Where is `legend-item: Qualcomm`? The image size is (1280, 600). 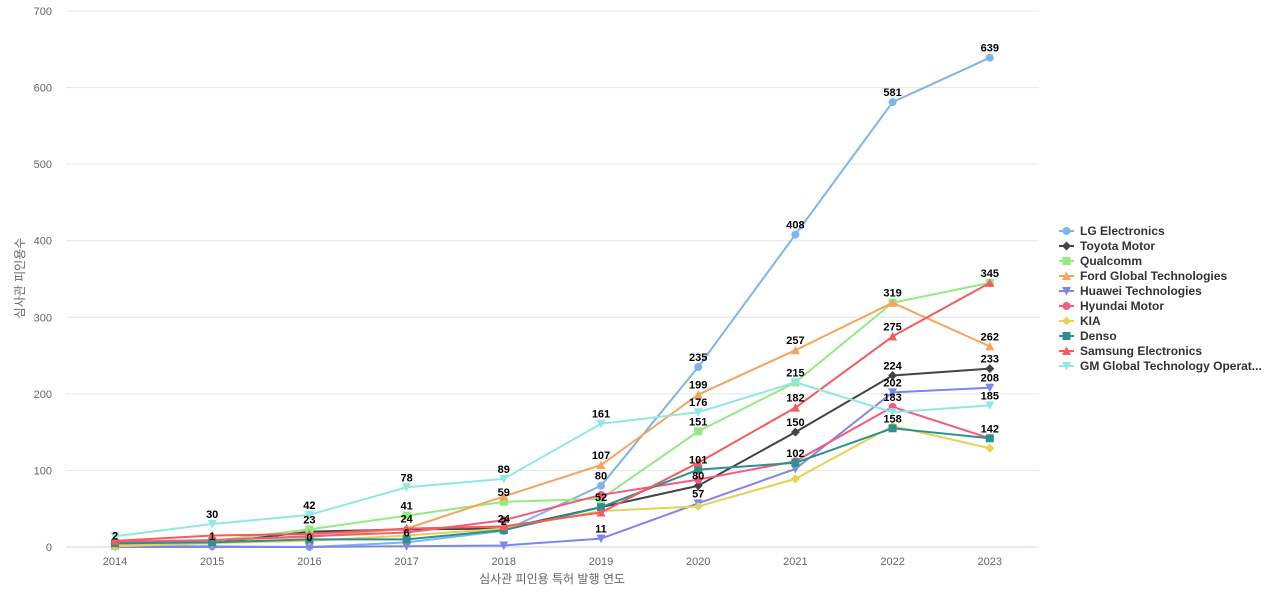 legend-item: Qualcomm is located at coordinates (1100, 261).